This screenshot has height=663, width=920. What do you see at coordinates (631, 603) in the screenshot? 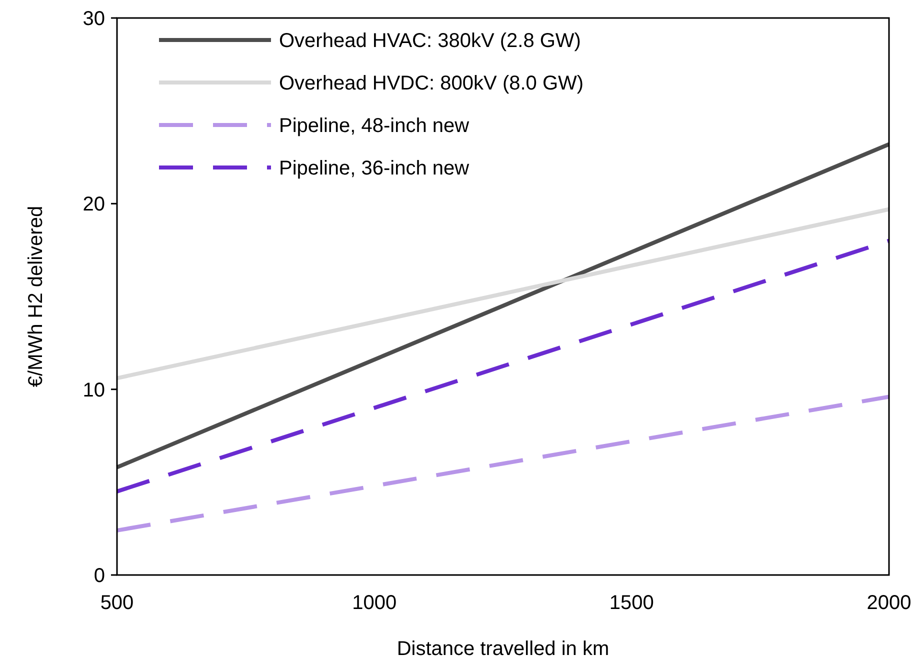
I see `x-tick-label: 1500` at bounding box center [631, 603].